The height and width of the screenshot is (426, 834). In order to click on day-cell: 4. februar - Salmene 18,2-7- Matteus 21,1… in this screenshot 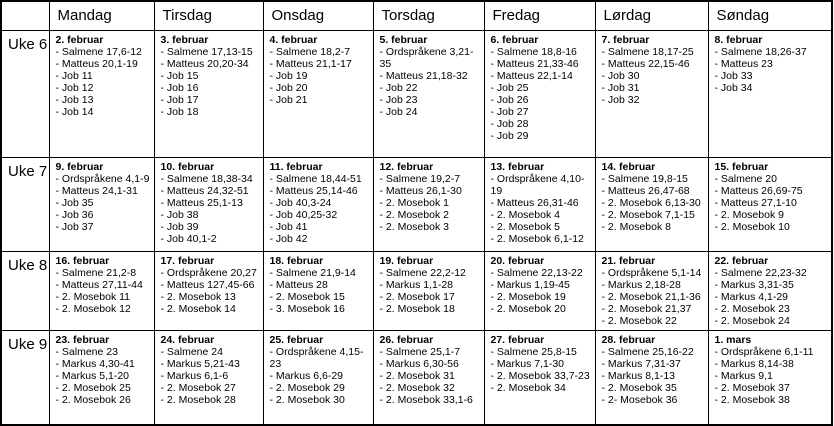, I will do `click(318, 93)`.